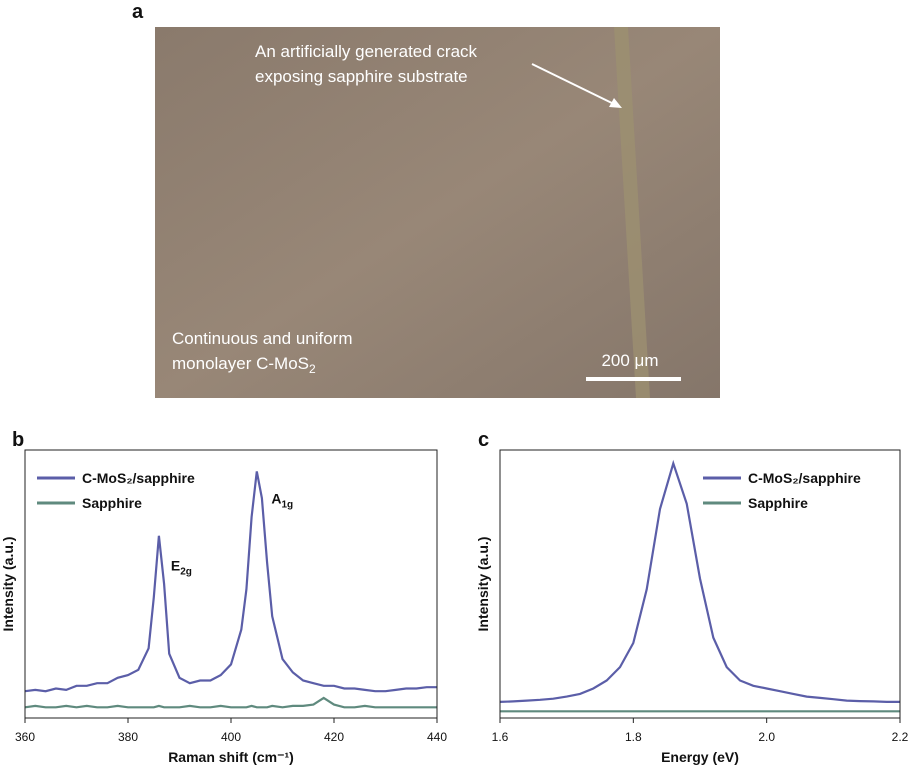  Describe the element at coordinates (334, 737) in the screenshot. I see `x-tick-label: 420` at that location.